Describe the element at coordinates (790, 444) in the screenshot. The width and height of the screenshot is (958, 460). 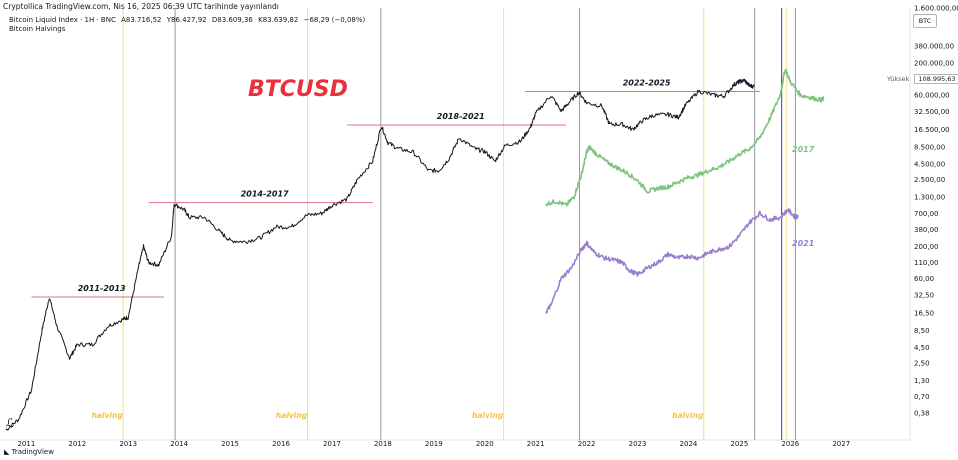
I see `time-axis-tick: 2026` at that location.